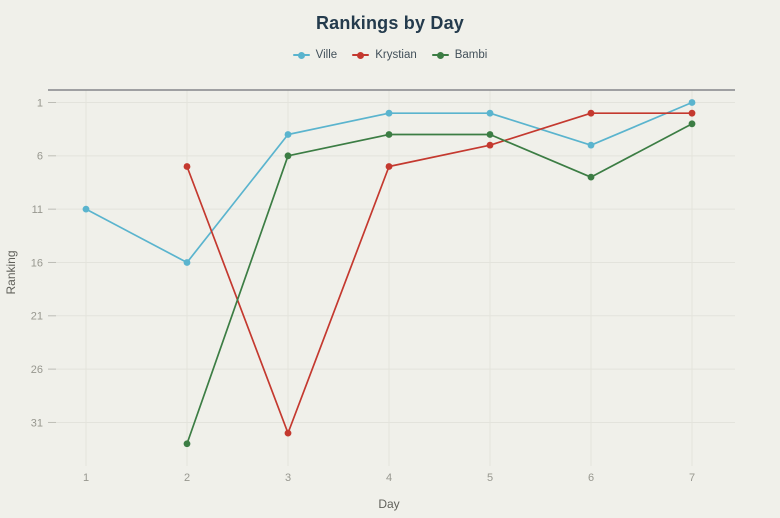 Image resolution: width=780 pixels, height=518 pixels. Describe the element at coordinates (11, 272) in the screenshot. I see `y-axis-title: Ranking` at that location.